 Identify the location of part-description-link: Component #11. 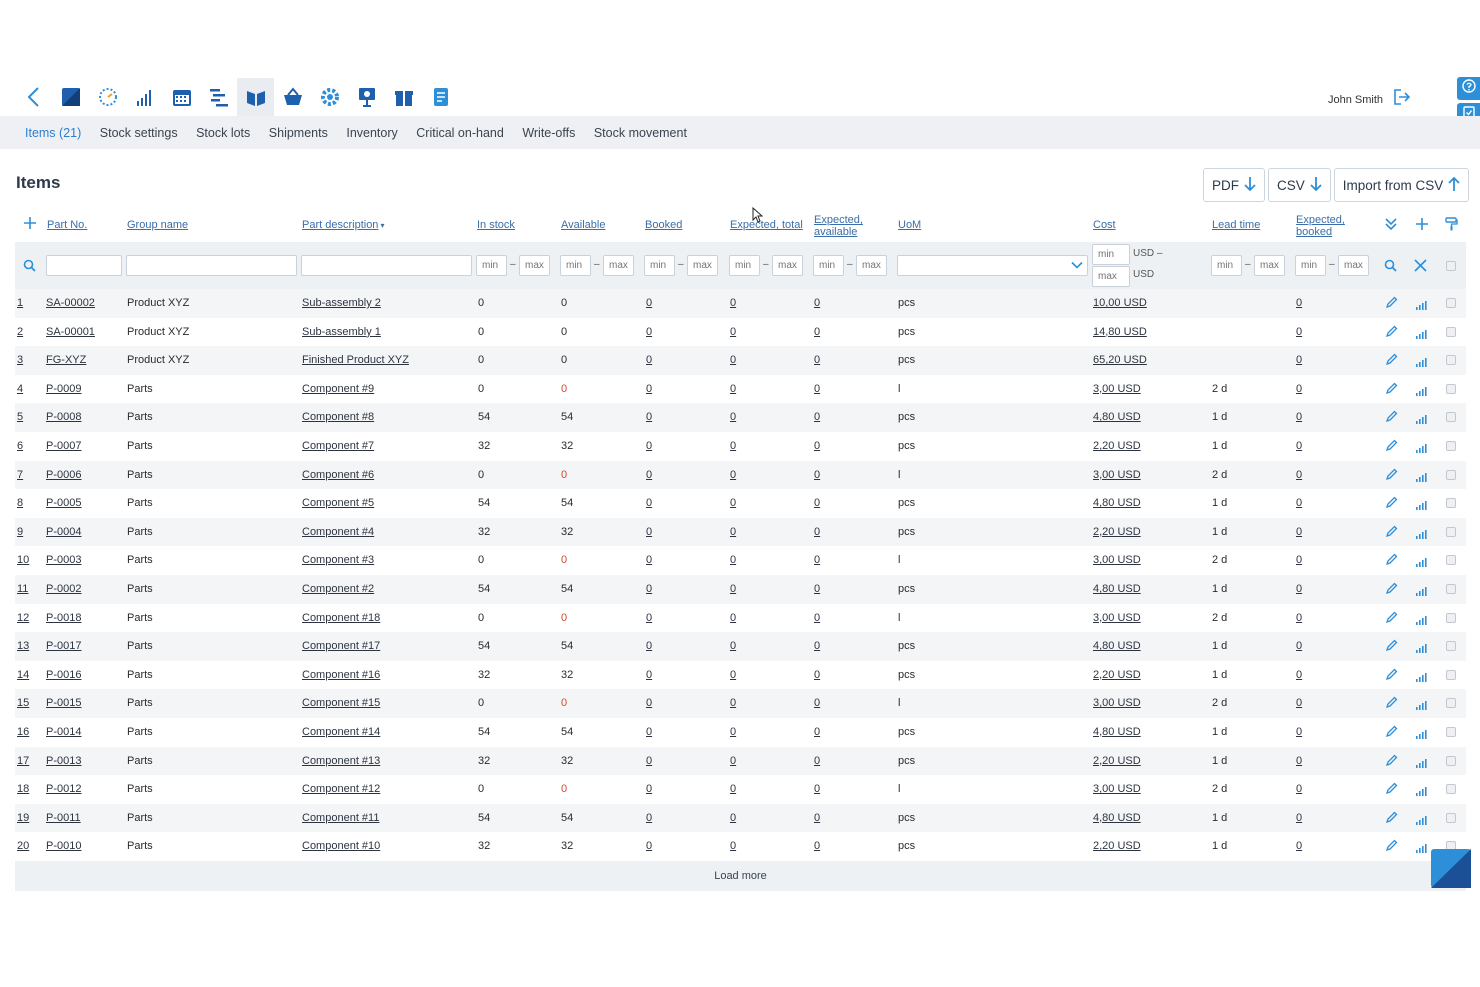
(341, 817).